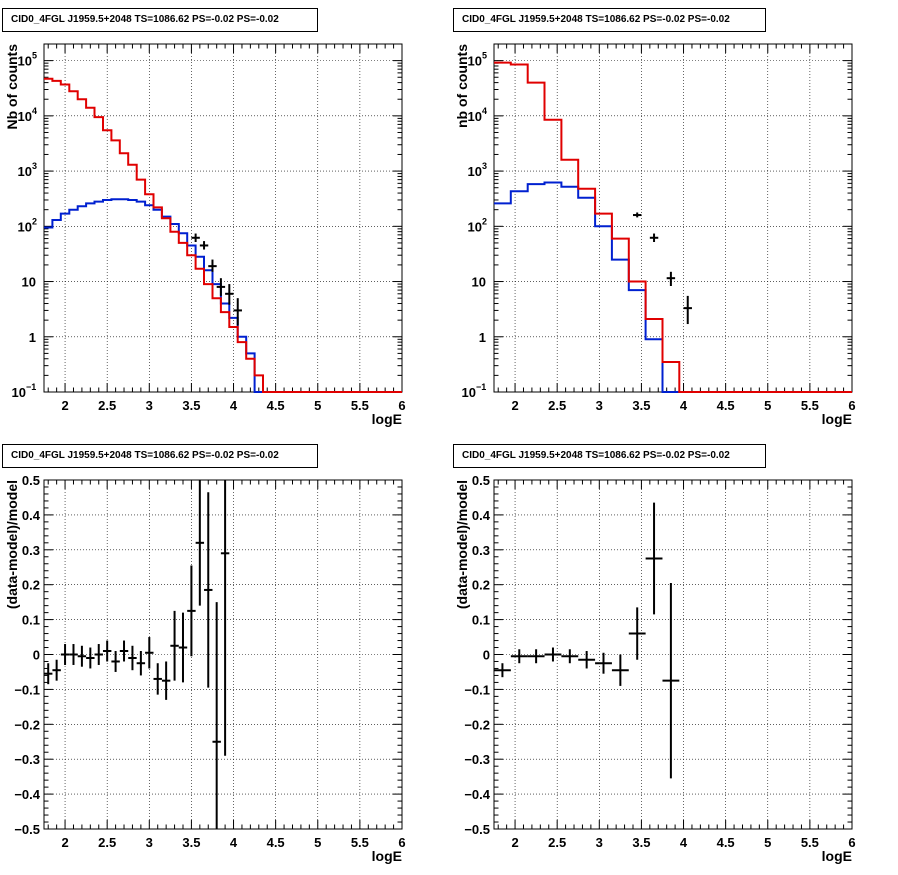 The width and height of the screenshot is (898, 875). Describe the element at coordinates (837, 419) in the screenshot. I see `x-axis-title-counts-right: logE` at that location.